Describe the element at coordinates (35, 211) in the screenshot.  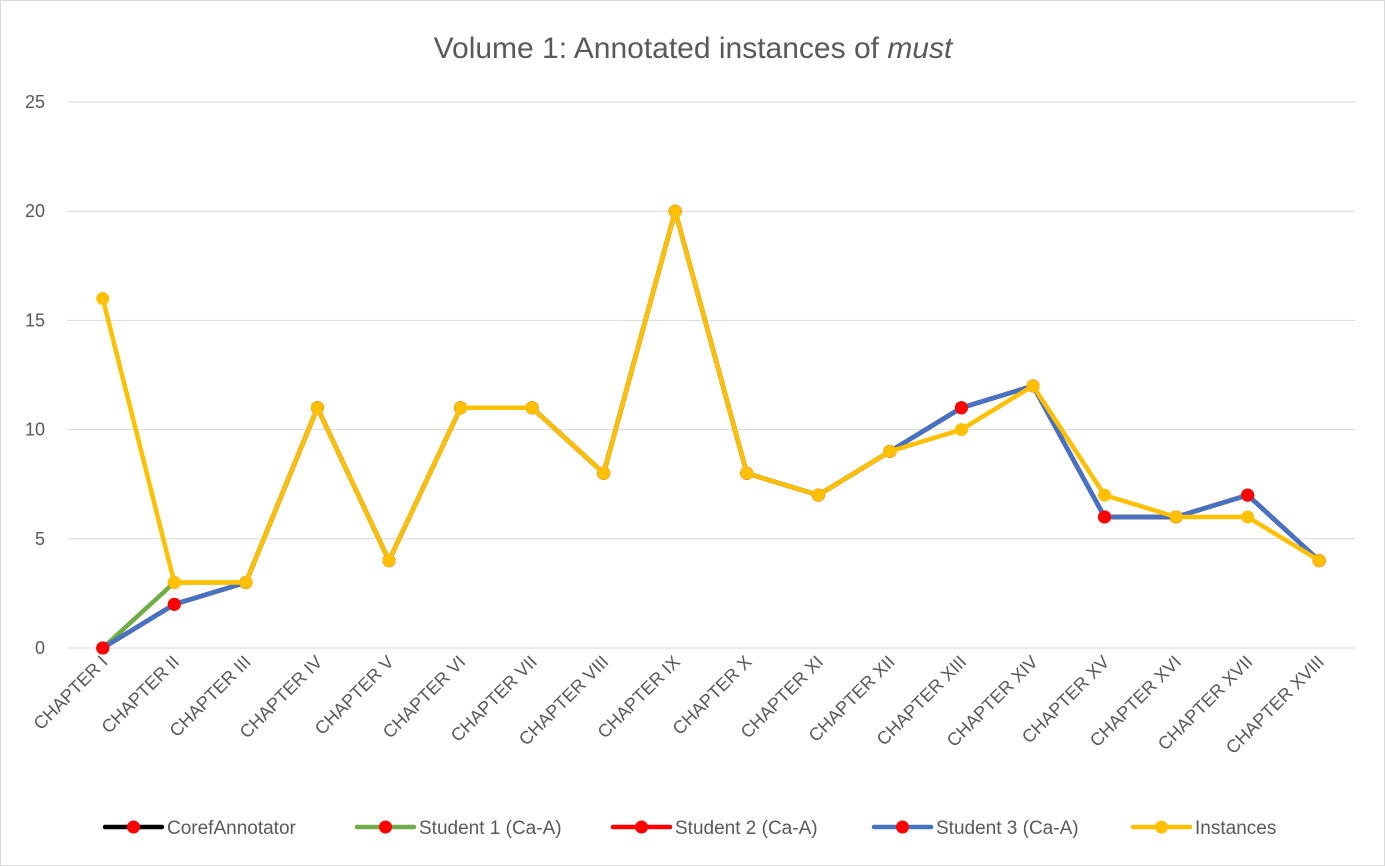
I see `y-tick-label: 20` at that location.